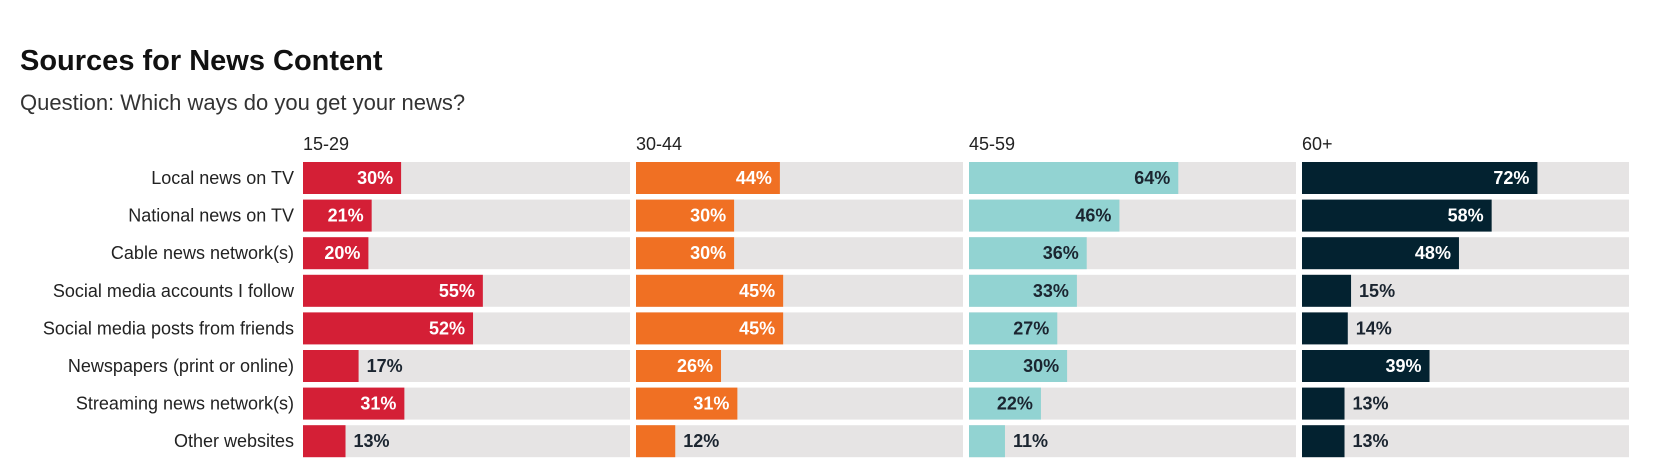 This screenshot has height=475, width=1654. I want to click on bar-value-label: 26%, so click(695, 366).